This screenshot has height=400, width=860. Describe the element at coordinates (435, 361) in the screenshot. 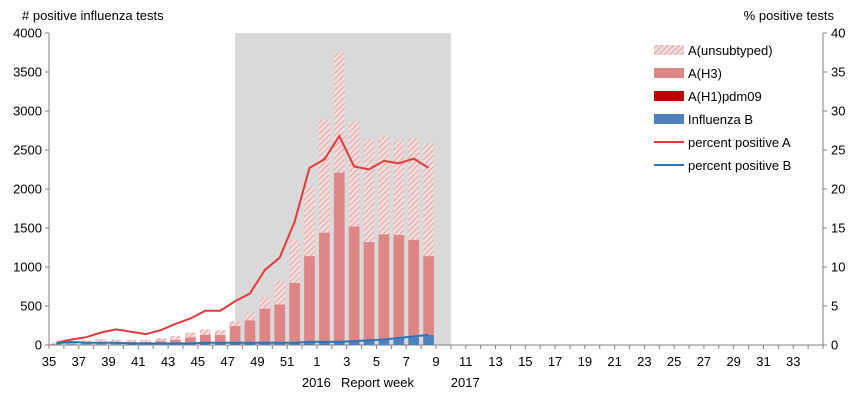

I see `x-tick-label: 9` at that location.